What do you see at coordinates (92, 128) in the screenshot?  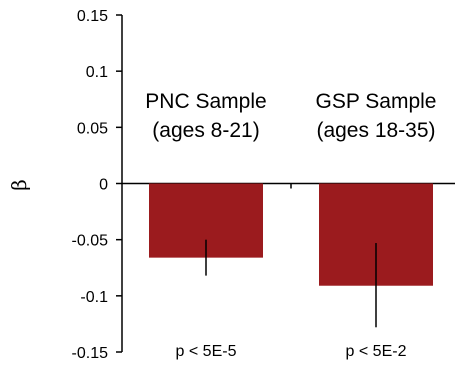 I see `y-tick-label: 0.05` at bounding box center [92, 128].